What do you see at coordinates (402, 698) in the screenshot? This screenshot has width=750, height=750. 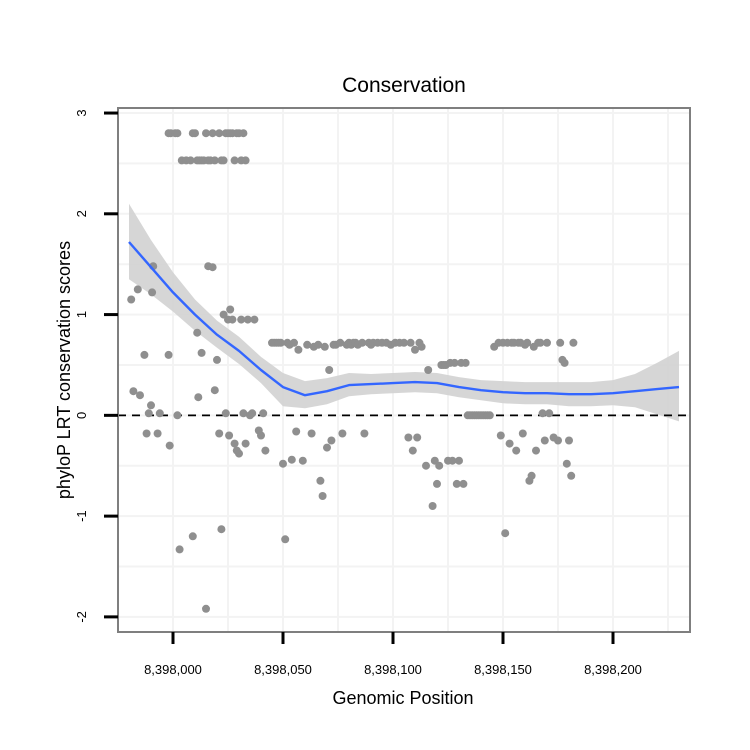 I see `x-axis-label: Genomic Position` at bounding box center [402, 698].